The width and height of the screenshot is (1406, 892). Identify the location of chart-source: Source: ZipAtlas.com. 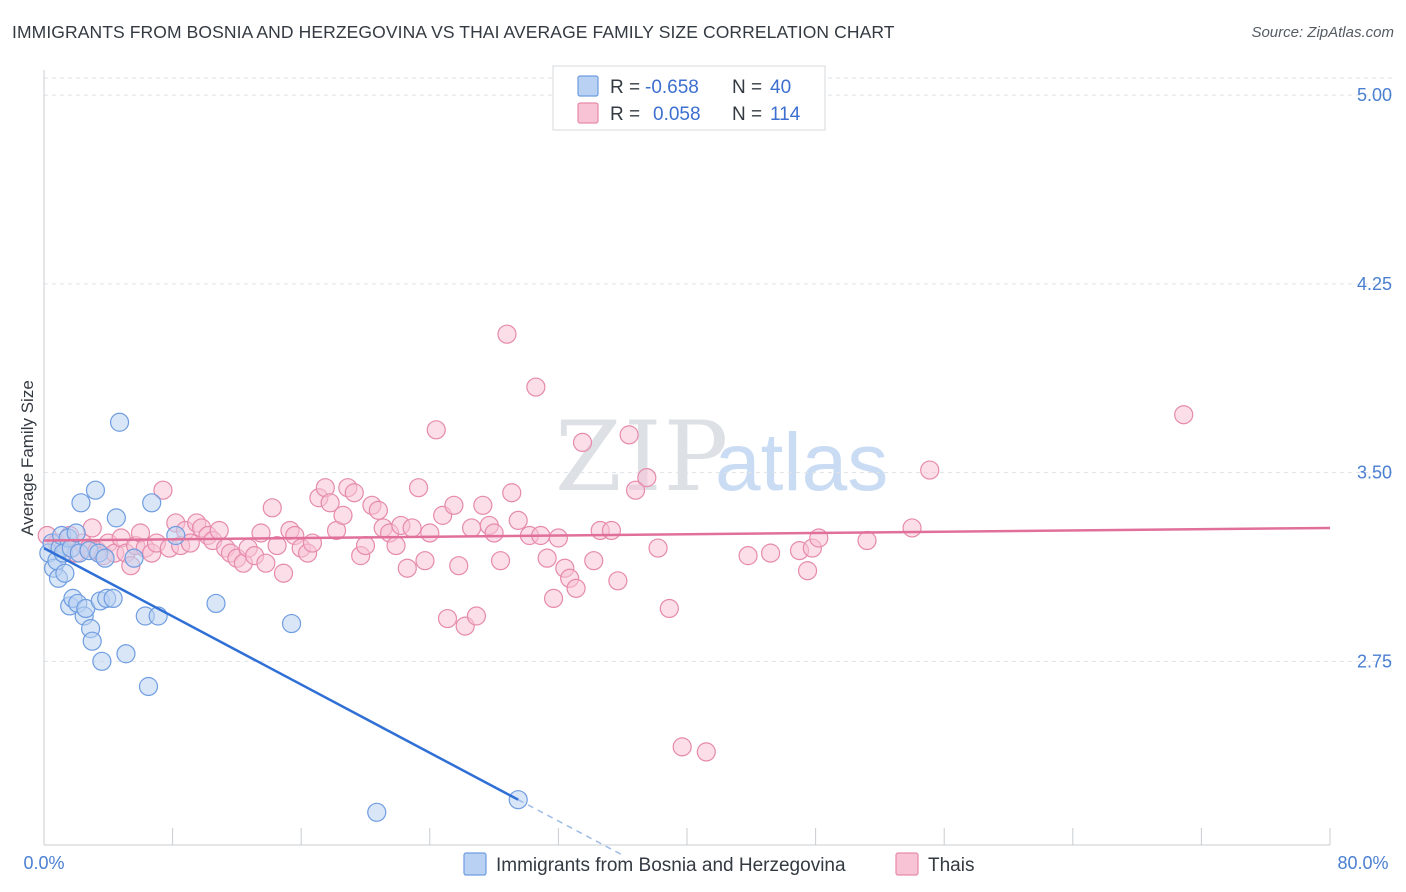
(1322, 32).